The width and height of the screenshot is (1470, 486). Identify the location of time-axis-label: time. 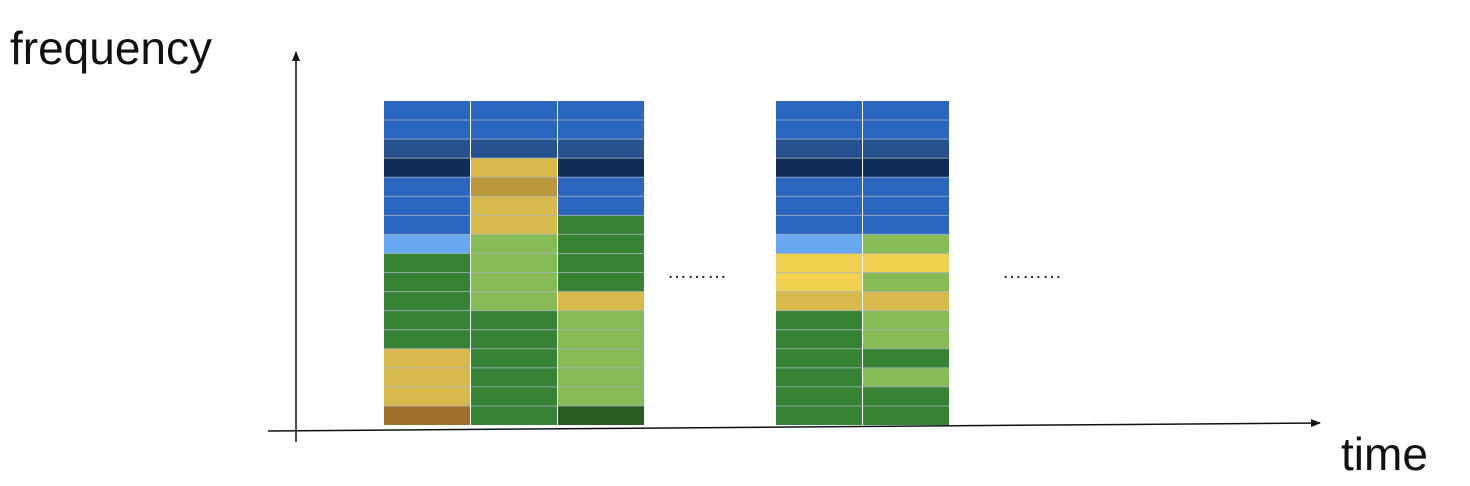
(1384, 454).